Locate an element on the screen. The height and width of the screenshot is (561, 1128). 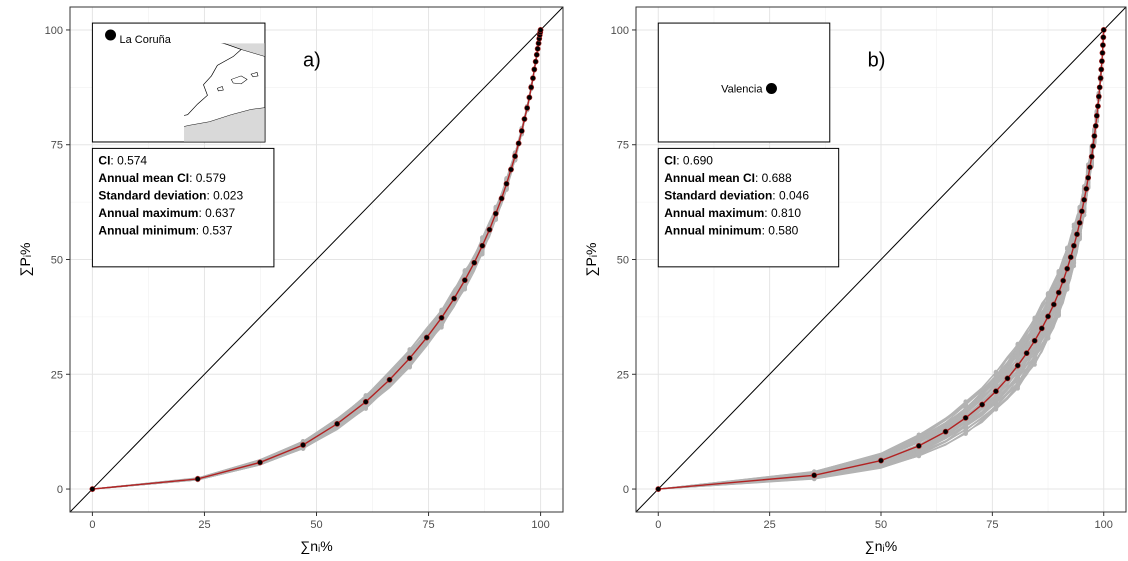
stats-line: Annual mean CI: 0.688 is located at coordinates (728, 178).